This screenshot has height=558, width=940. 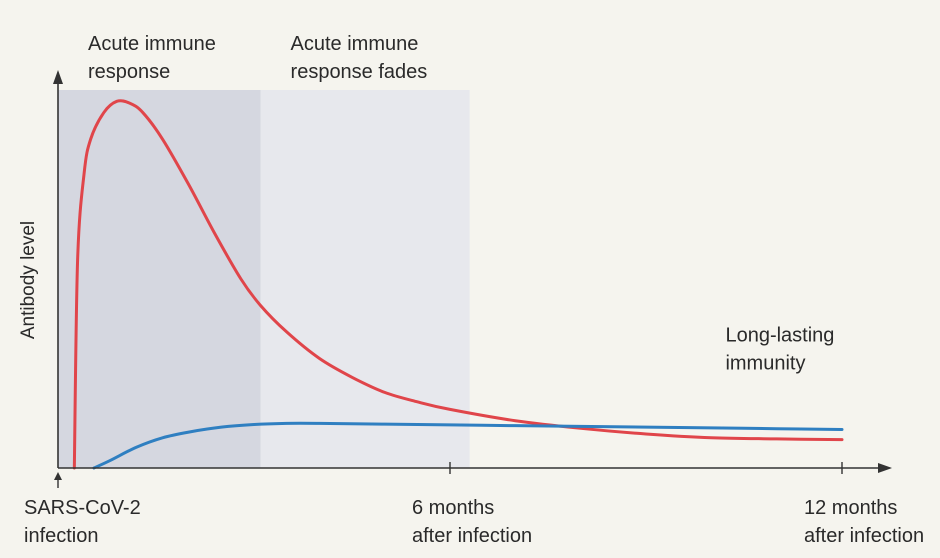 What do you see at coordinates (129, 72) in the screenshot?
I see `region-label-0-line-2: response` at bounding box center [129, 72].